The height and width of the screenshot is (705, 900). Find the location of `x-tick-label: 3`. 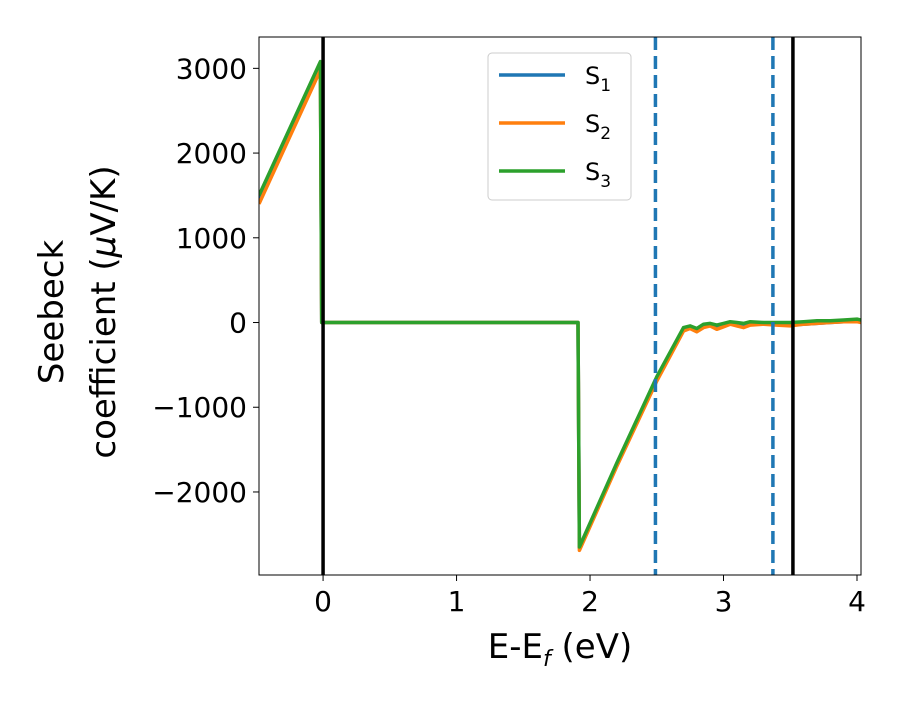

x-tick-label: 3 is located at coordinates (724, 601).